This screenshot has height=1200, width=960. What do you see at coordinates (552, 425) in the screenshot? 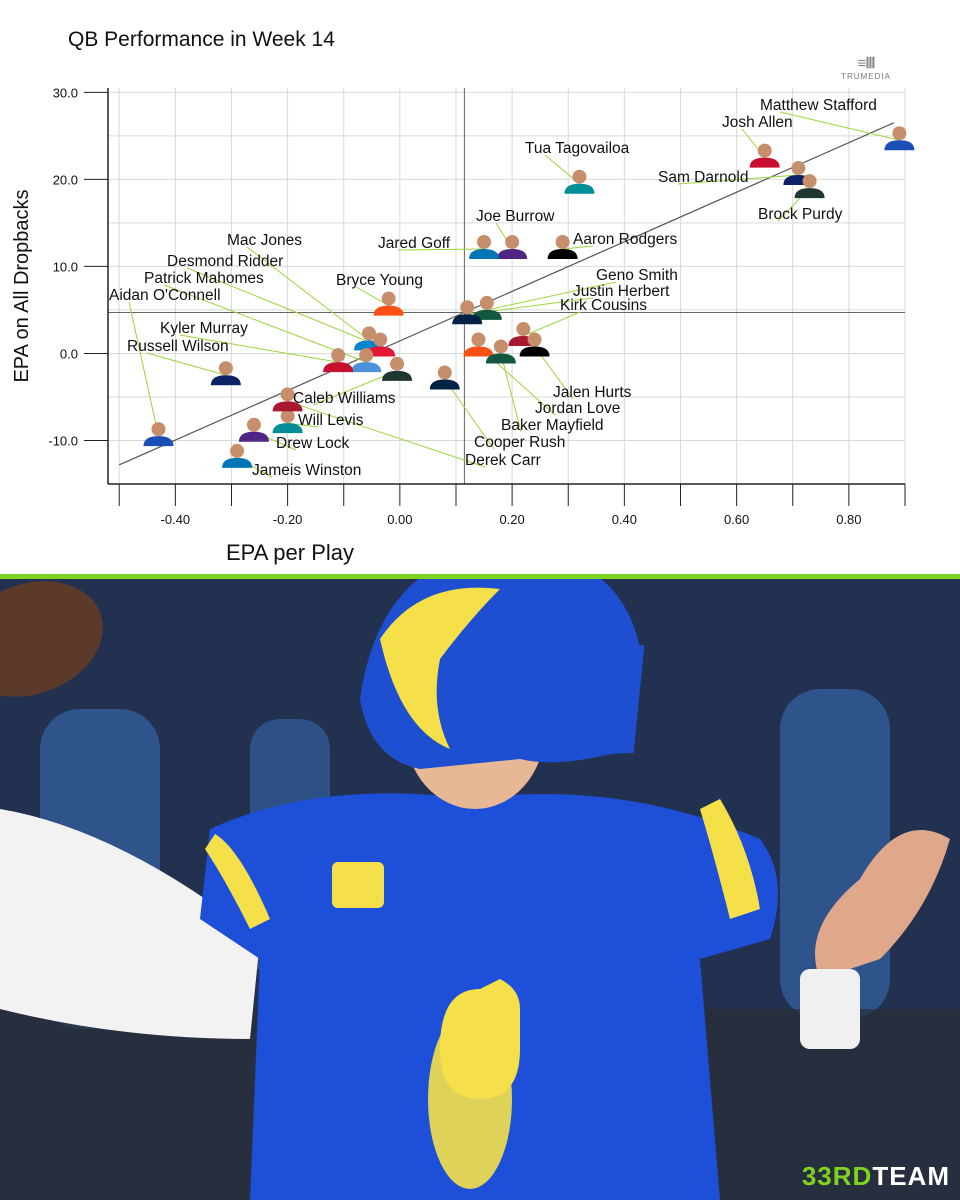
I see `player-label: Baker Mayfield` at bounding box center [552, 425].